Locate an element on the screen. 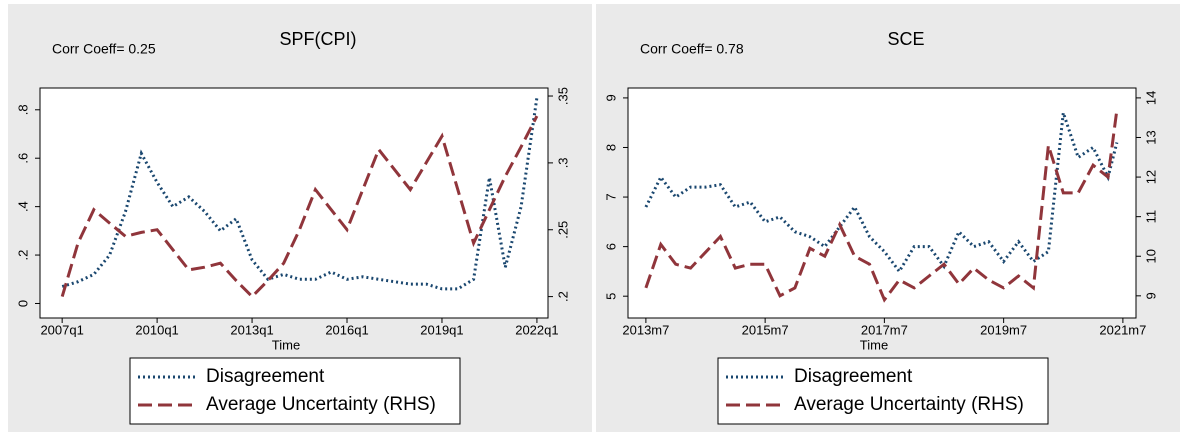 The height and width of the screenshot is (435, 1185). y-tick-label: .8 is located at coordinates (22, 109).